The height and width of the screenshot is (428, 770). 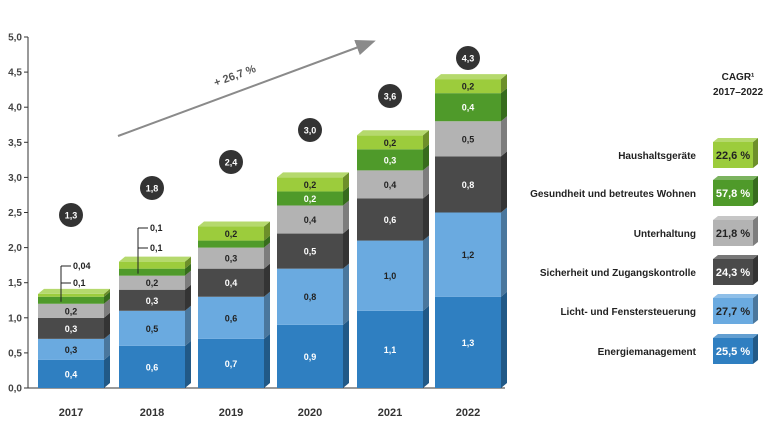 I want to click on legend-item: Gesundheit und betreutes Wohnen 57,8 %, so click(x=644, y=191).